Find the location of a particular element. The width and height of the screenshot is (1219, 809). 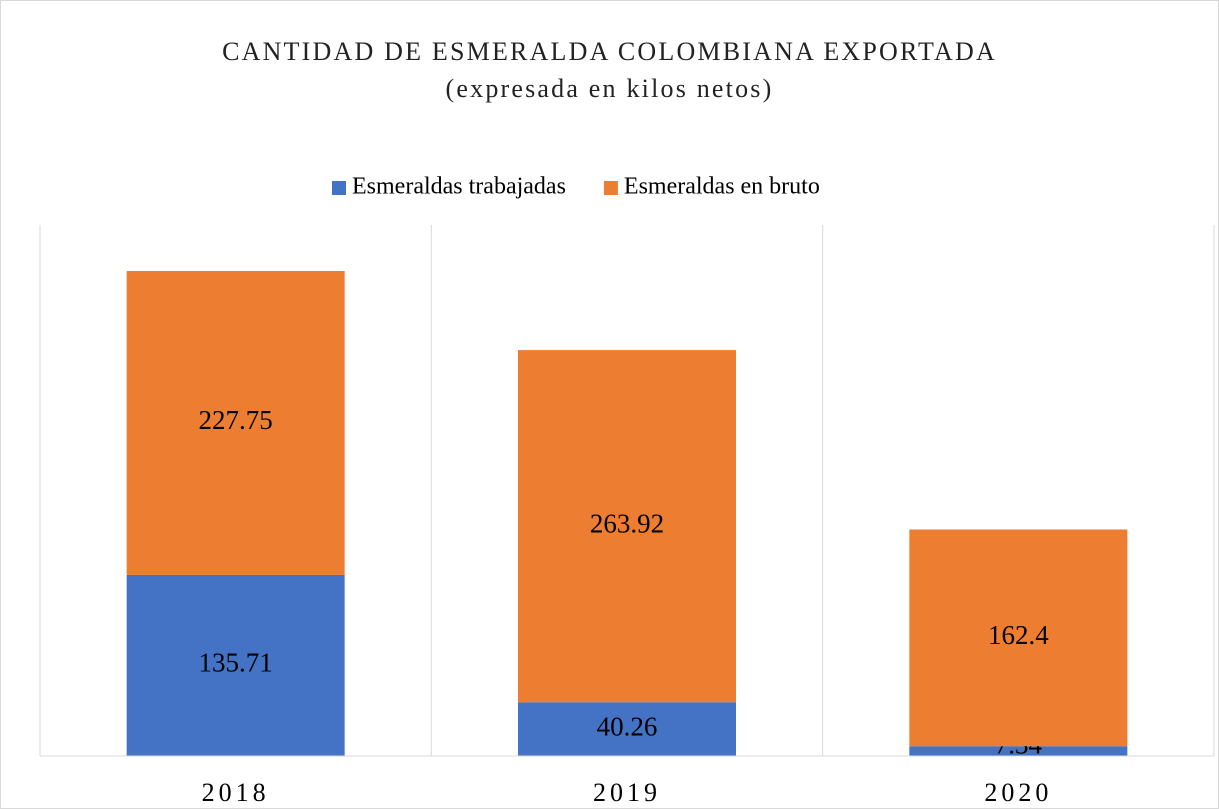

legend-label: Esmeraldas trabajadas is located at coordinates (459, 187).